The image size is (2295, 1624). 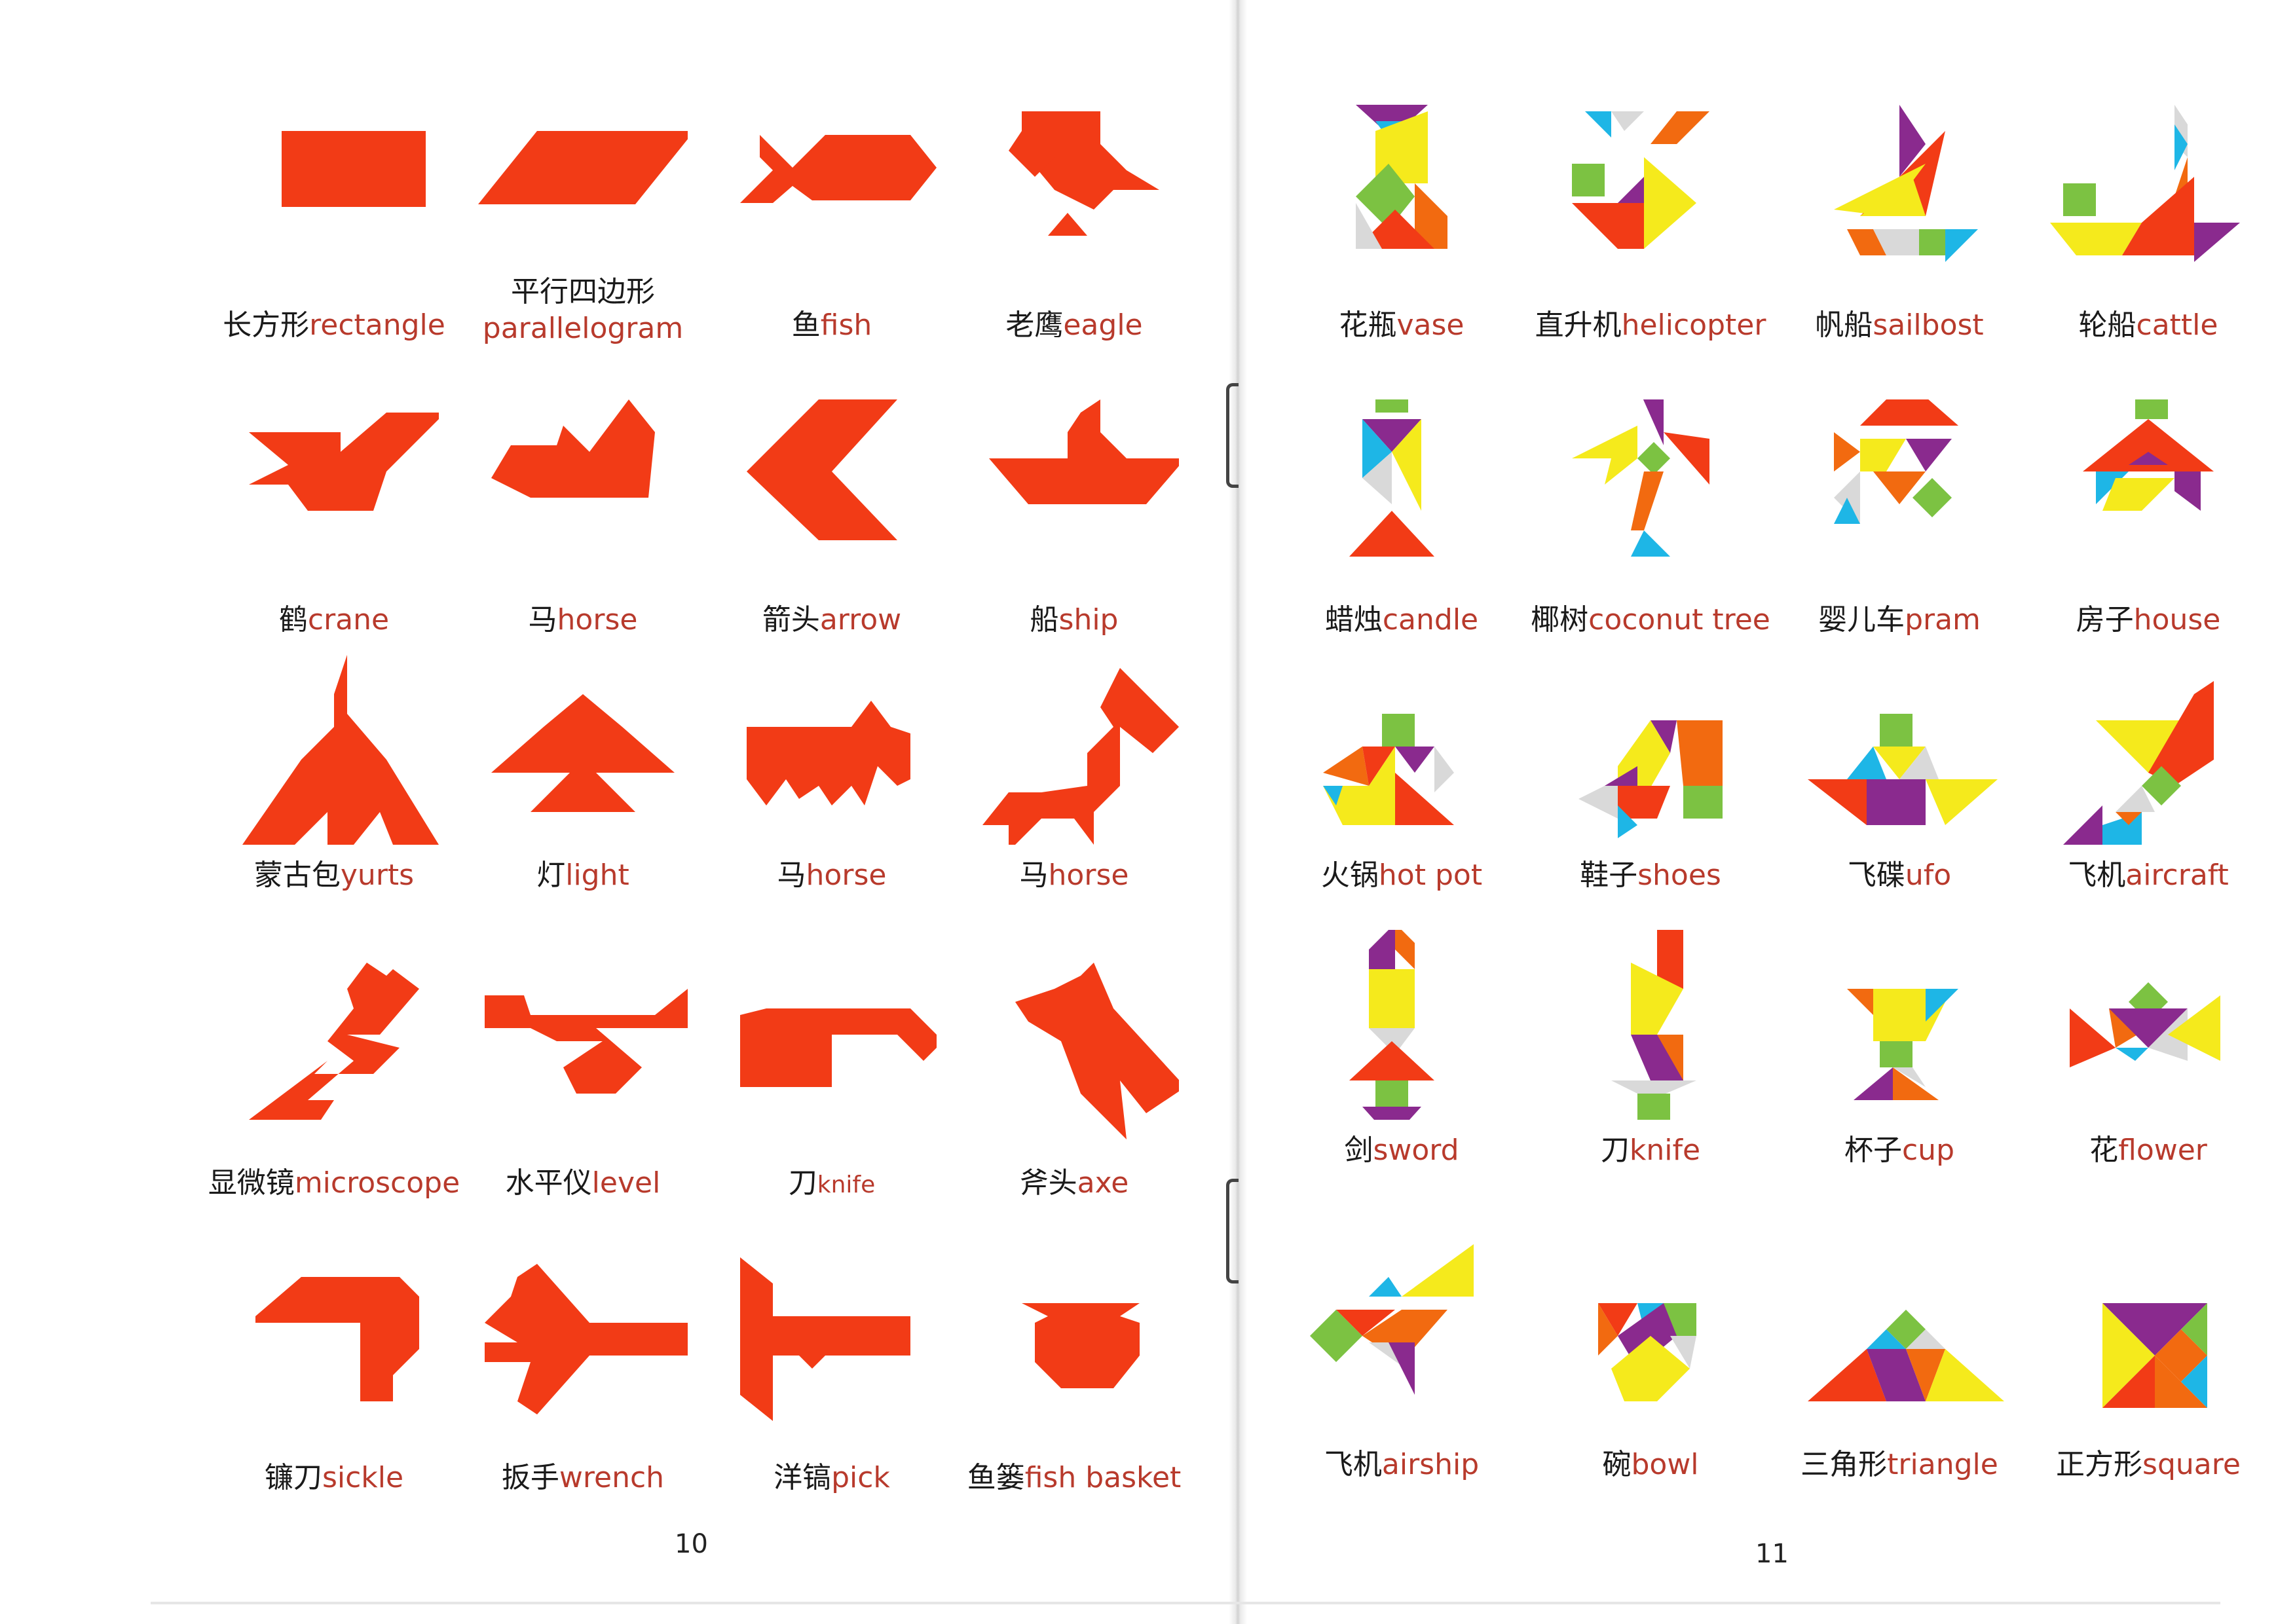 I want to click on tangram-crane: 鹤crane, so click(x=334, y=536).